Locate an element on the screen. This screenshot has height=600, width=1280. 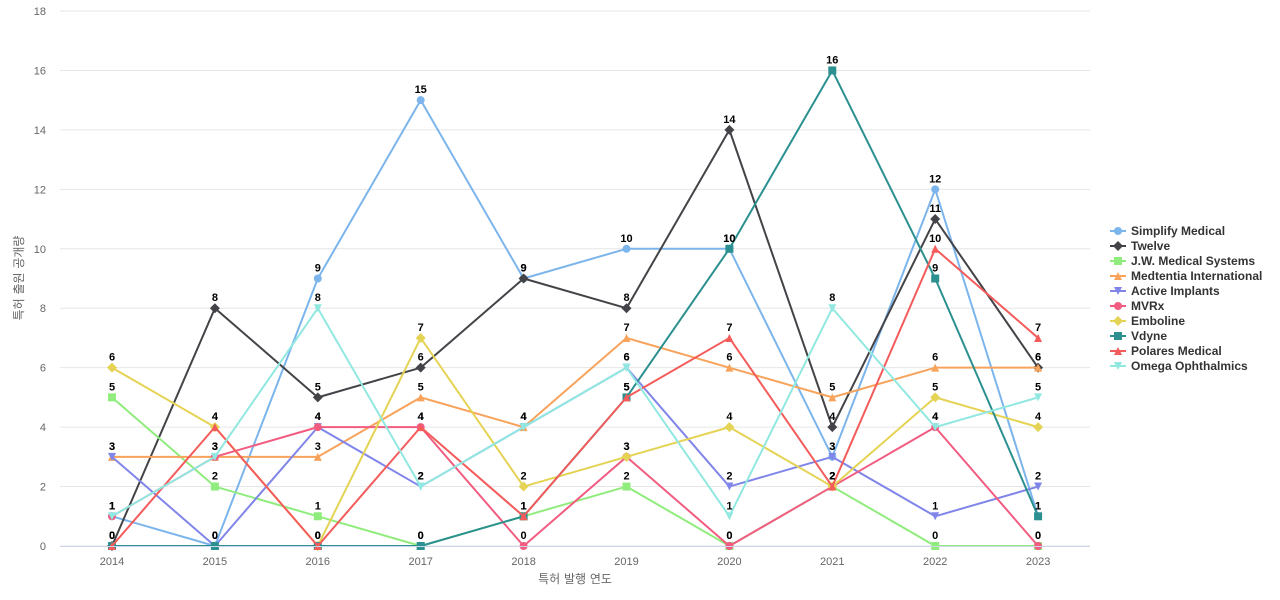
data-label: 10 is located at coordinates (729, 239).